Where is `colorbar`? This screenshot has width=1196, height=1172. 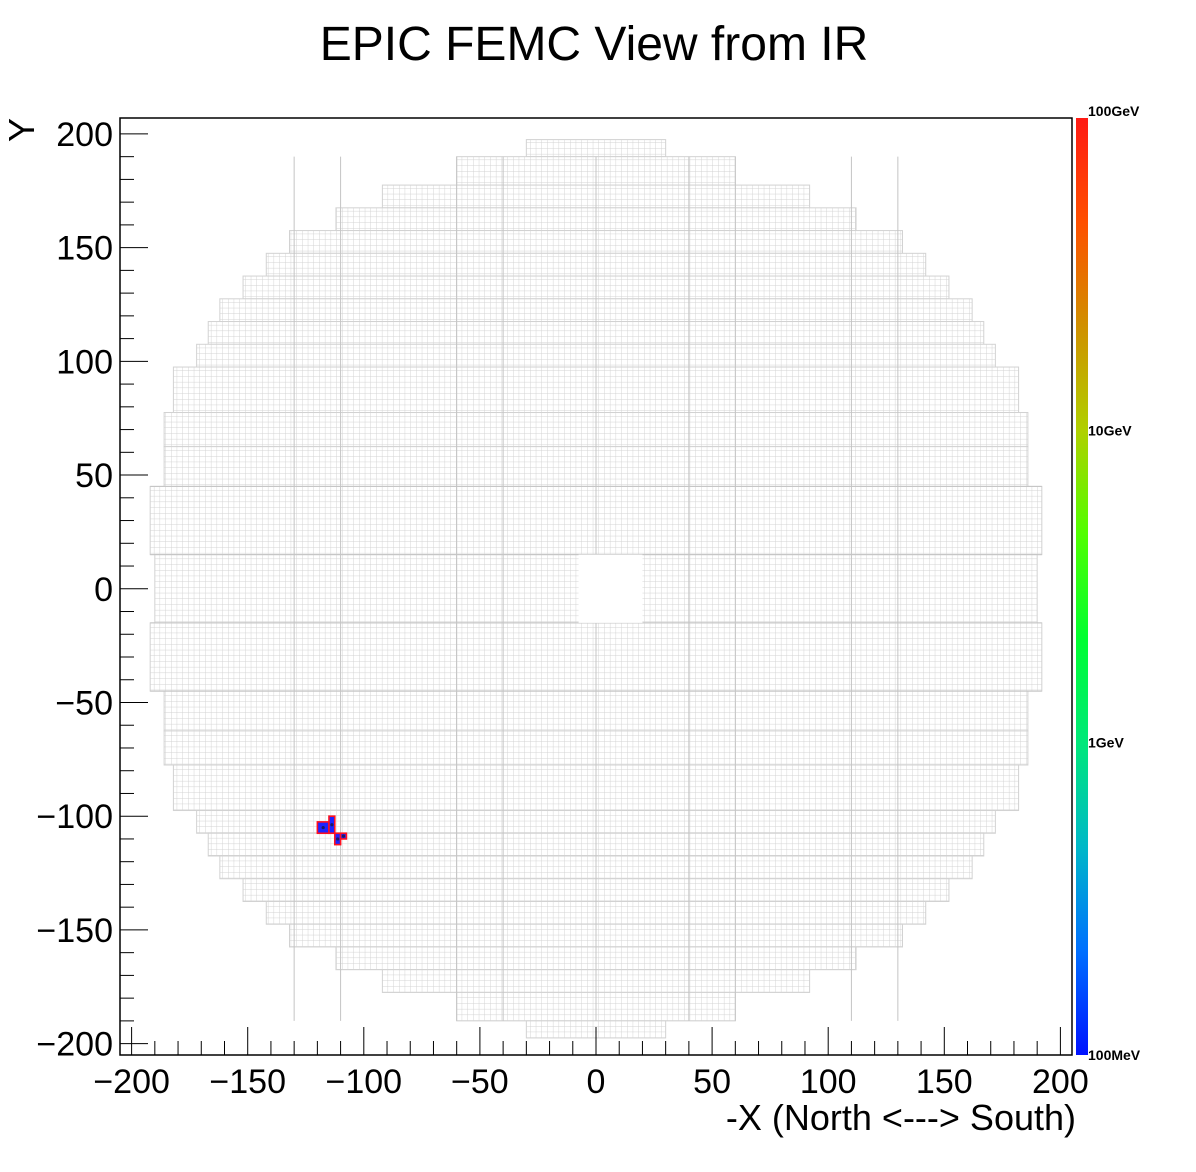 colorbar is located at coordinates (1082, 586).